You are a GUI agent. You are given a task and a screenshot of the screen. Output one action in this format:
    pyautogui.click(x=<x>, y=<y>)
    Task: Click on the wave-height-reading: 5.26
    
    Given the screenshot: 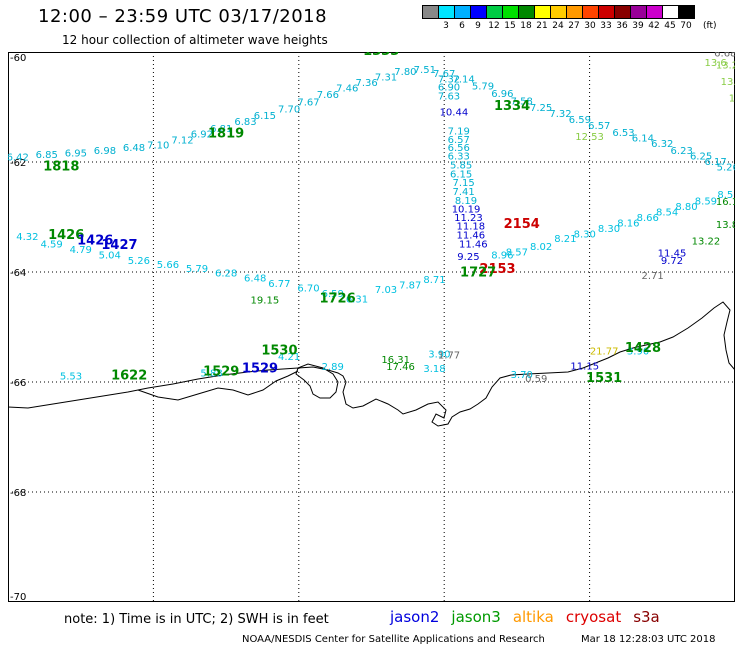 What is the action you would take?
    pyautogui.click(x=726, y=167)
    